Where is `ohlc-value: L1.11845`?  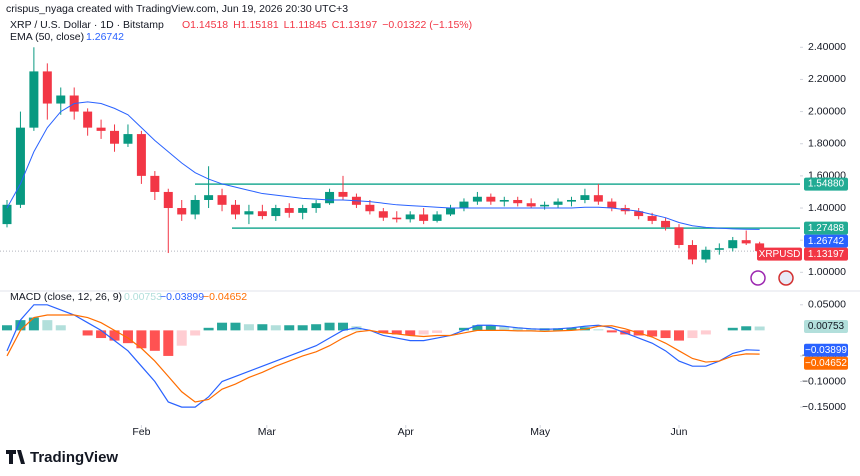
ohlc-value: L1.11845 is located at coordinates (305, 25).